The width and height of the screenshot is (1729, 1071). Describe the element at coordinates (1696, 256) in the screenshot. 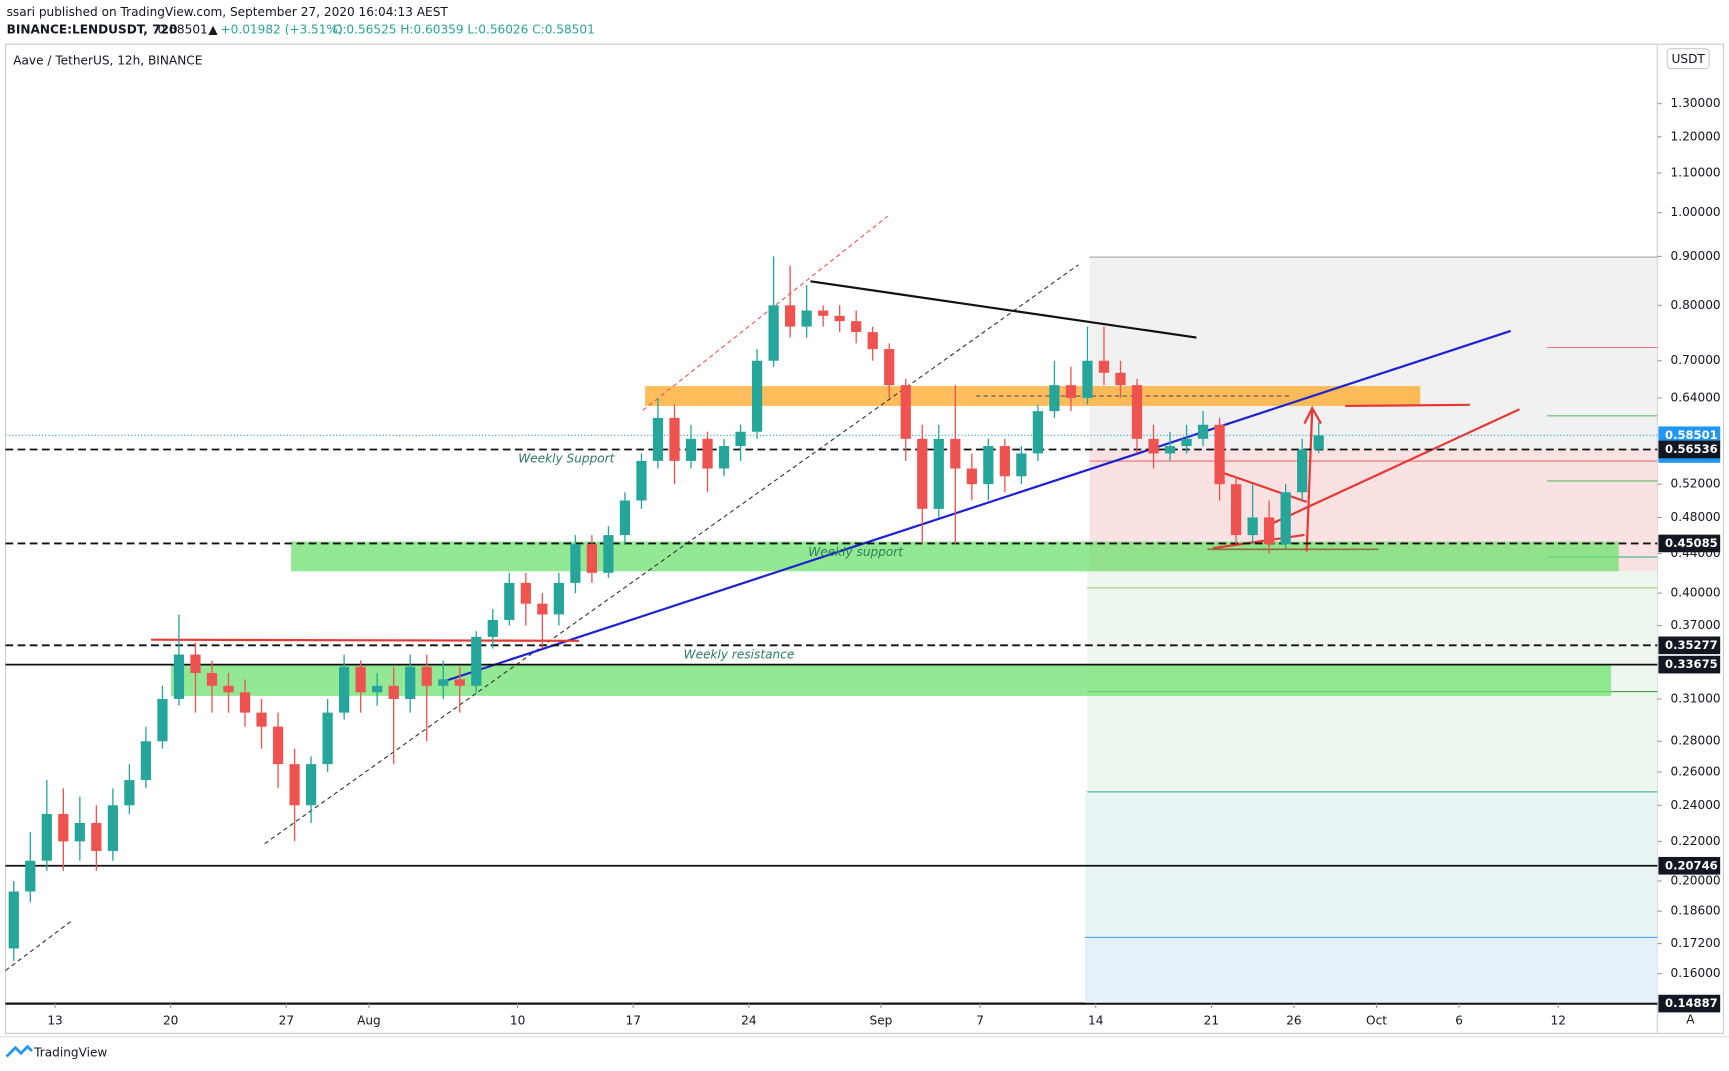

I see `y-tick-label: 0.90000` at that location.